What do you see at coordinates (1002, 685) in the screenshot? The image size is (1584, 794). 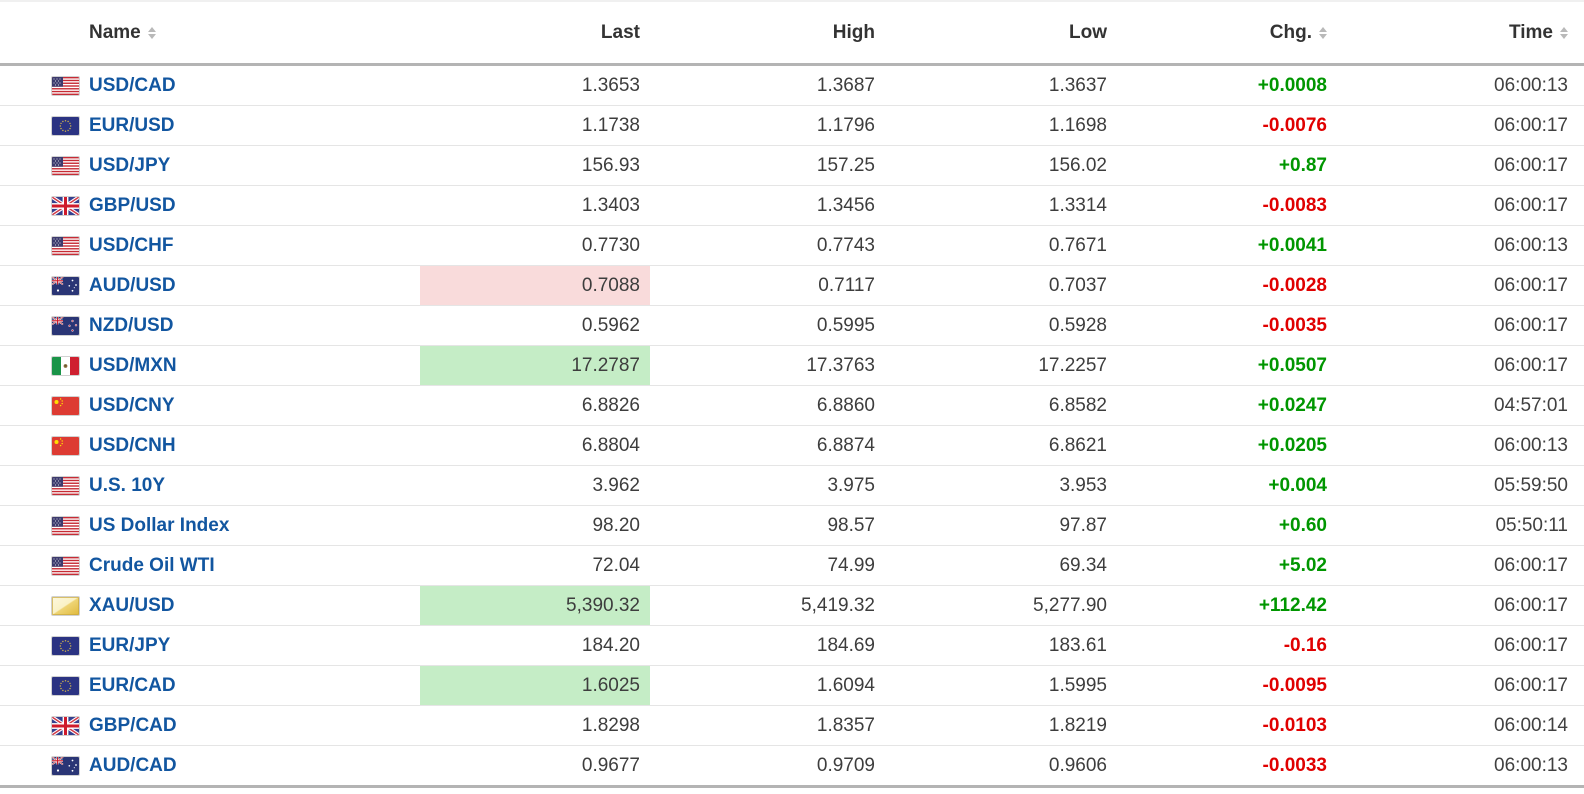 I see `low-cell: 1.5995` at bounding box center [1002, 685].